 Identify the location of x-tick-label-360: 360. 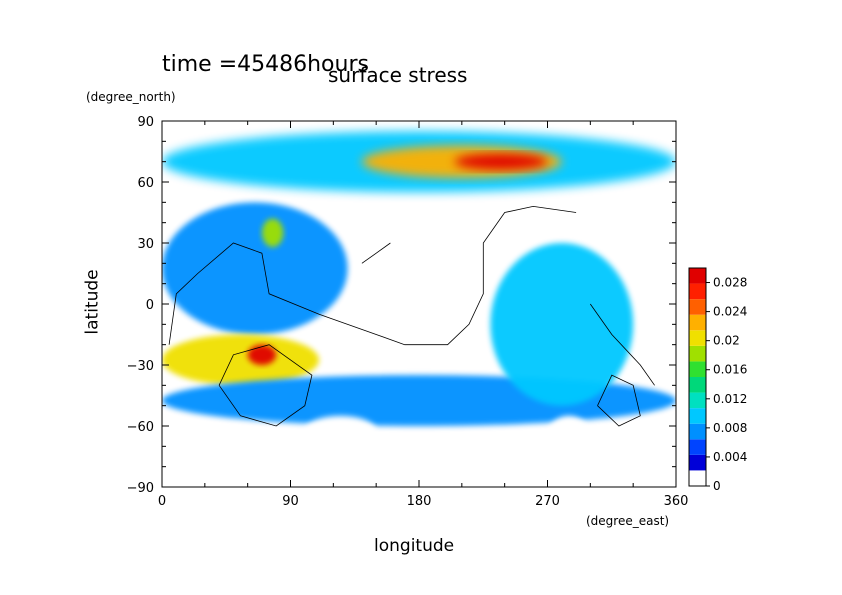
(676, 501).